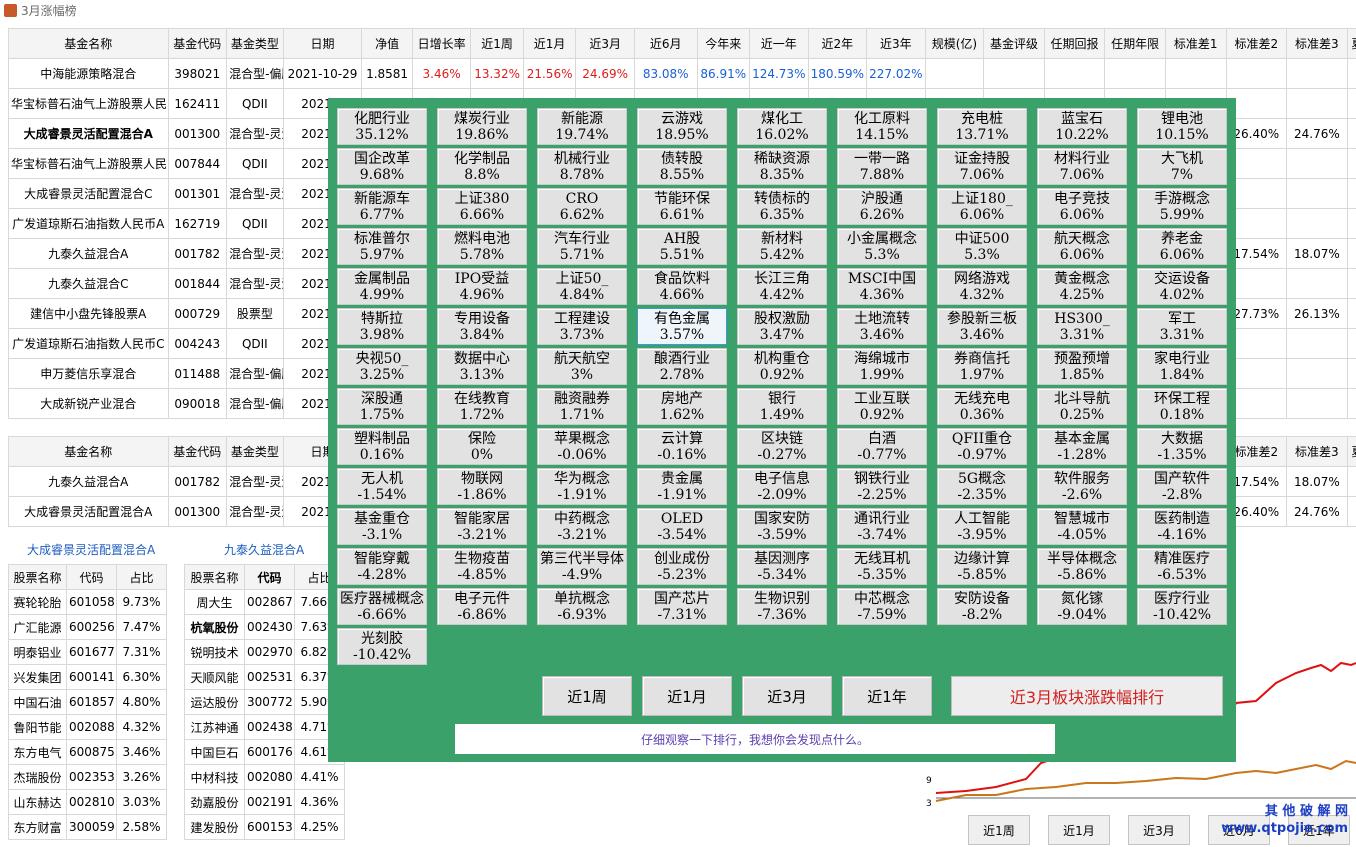  I want to click on column-header: 基金名称, so click(88, 451).